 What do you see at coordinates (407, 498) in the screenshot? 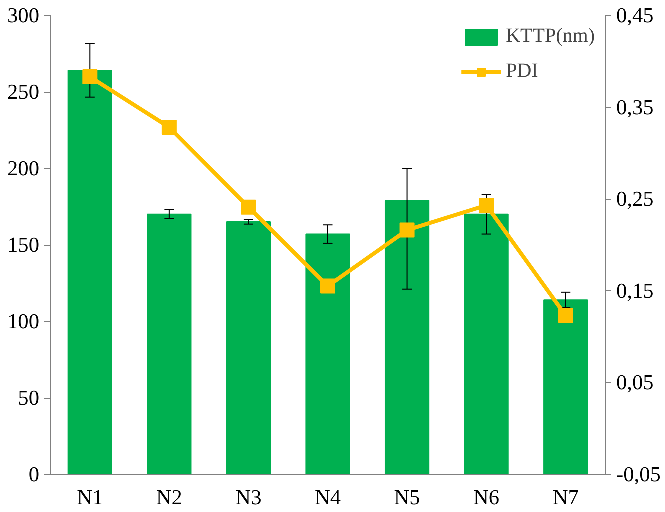
I see `x-tick-label: N5` at bounding box center [407, 498].